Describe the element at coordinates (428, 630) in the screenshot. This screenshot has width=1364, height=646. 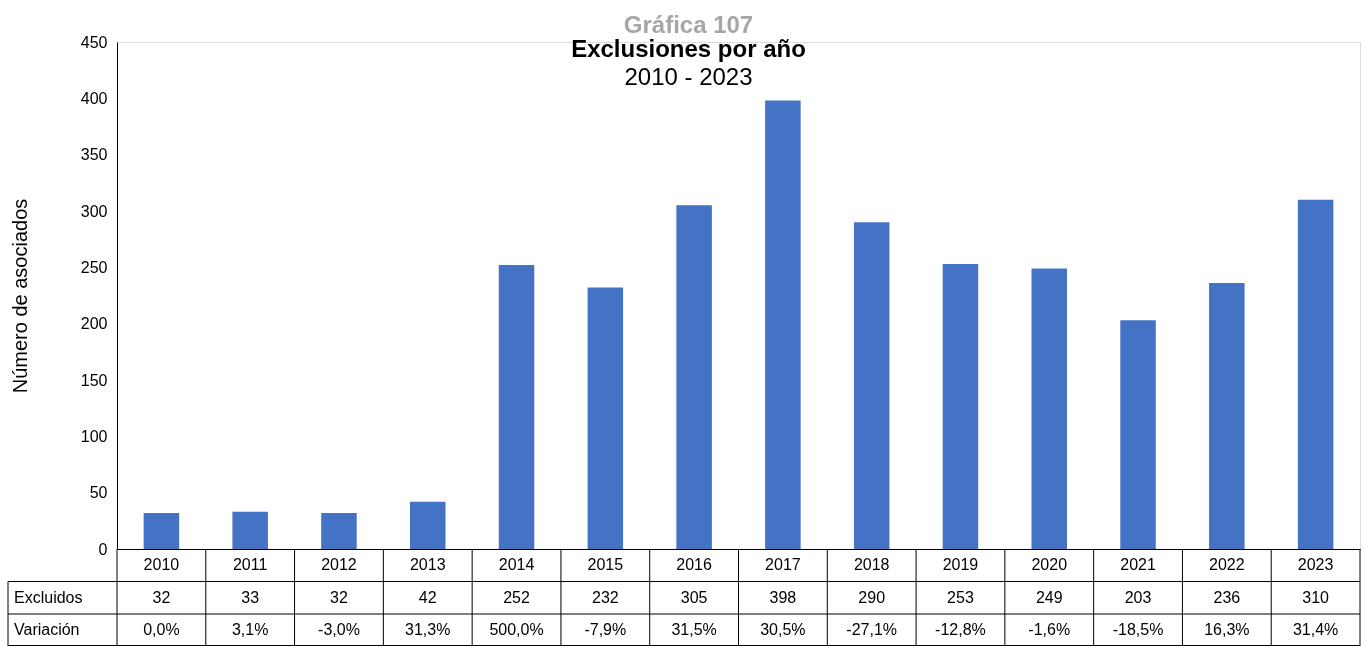
I see `text: 31,3%` at that location.